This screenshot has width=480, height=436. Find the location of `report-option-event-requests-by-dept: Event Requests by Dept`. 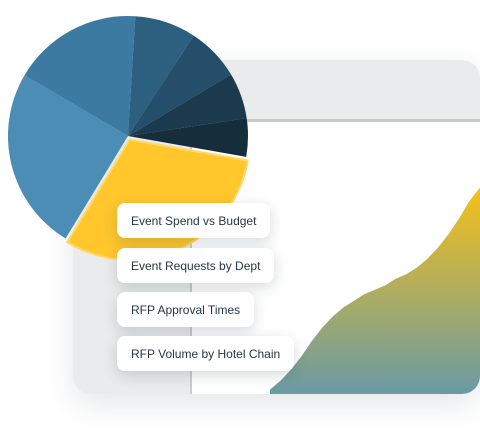

report-option-event-requests-by-dept: Event Requests by Dept is located at coordinates (196, 265).